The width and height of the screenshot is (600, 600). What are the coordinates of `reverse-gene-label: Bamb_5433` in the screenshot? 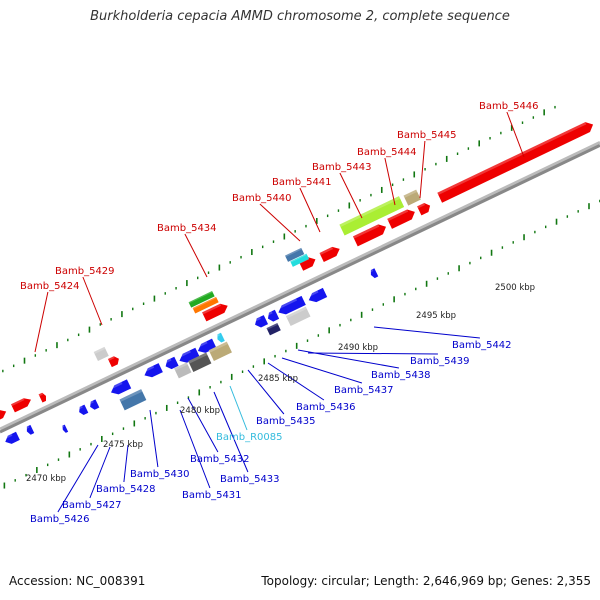 It's located at (250, 479).